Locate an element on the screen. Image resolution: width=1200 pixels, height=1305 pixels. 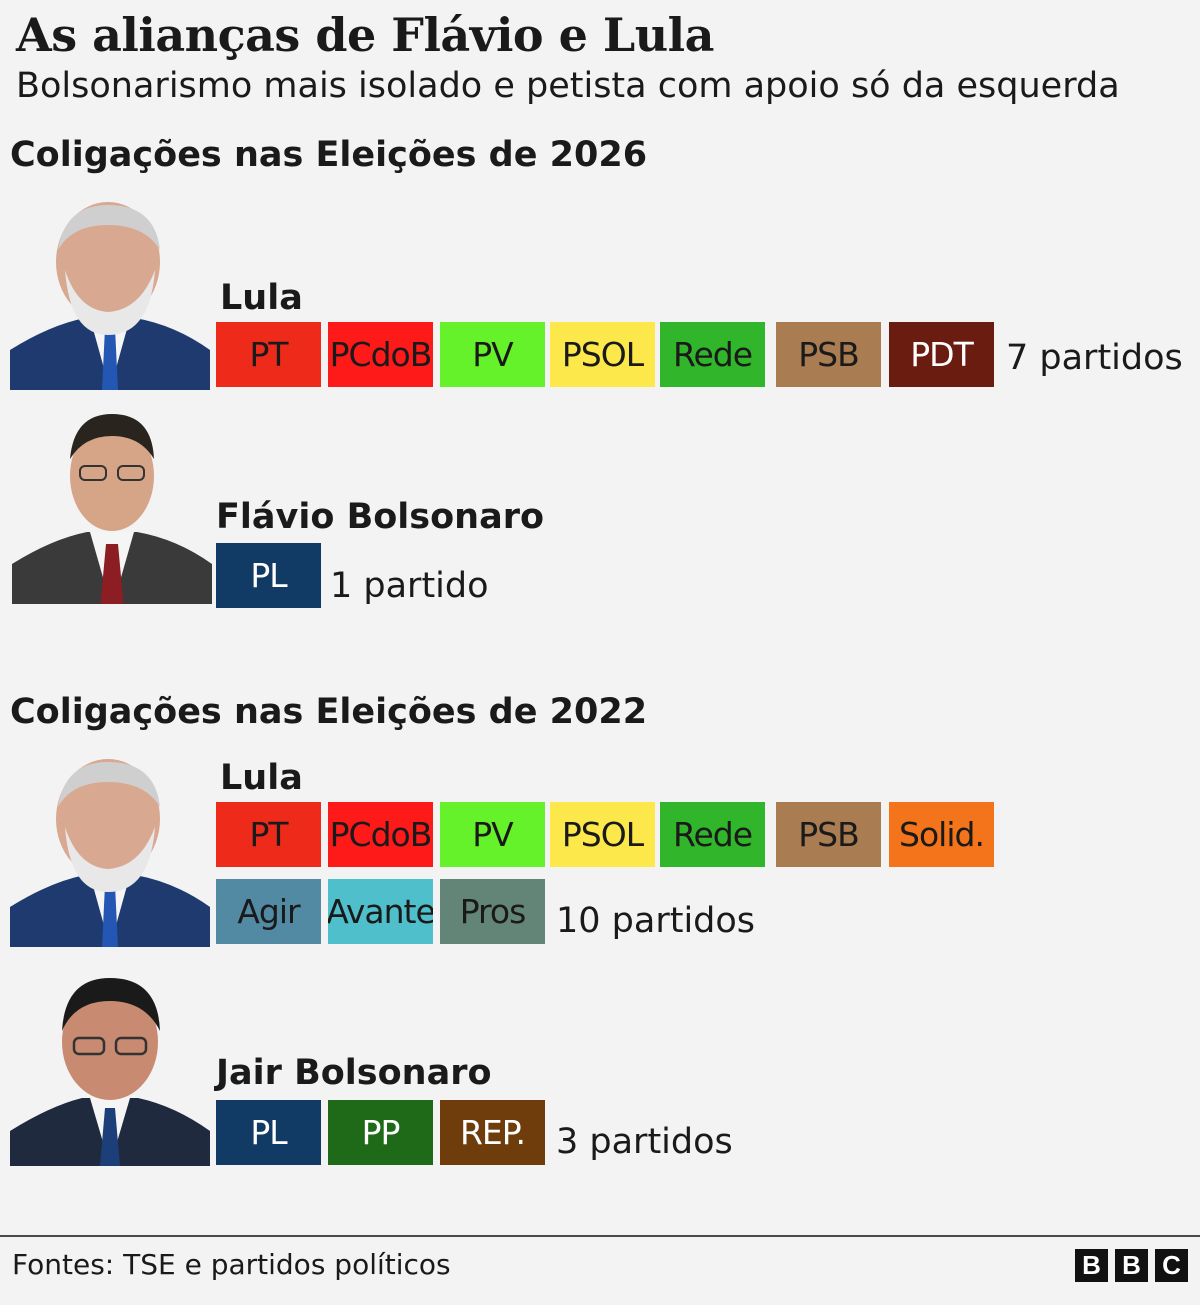
section-title-2022: Coligações nas Eleições de 2022 is located at coordinates (329, 712).